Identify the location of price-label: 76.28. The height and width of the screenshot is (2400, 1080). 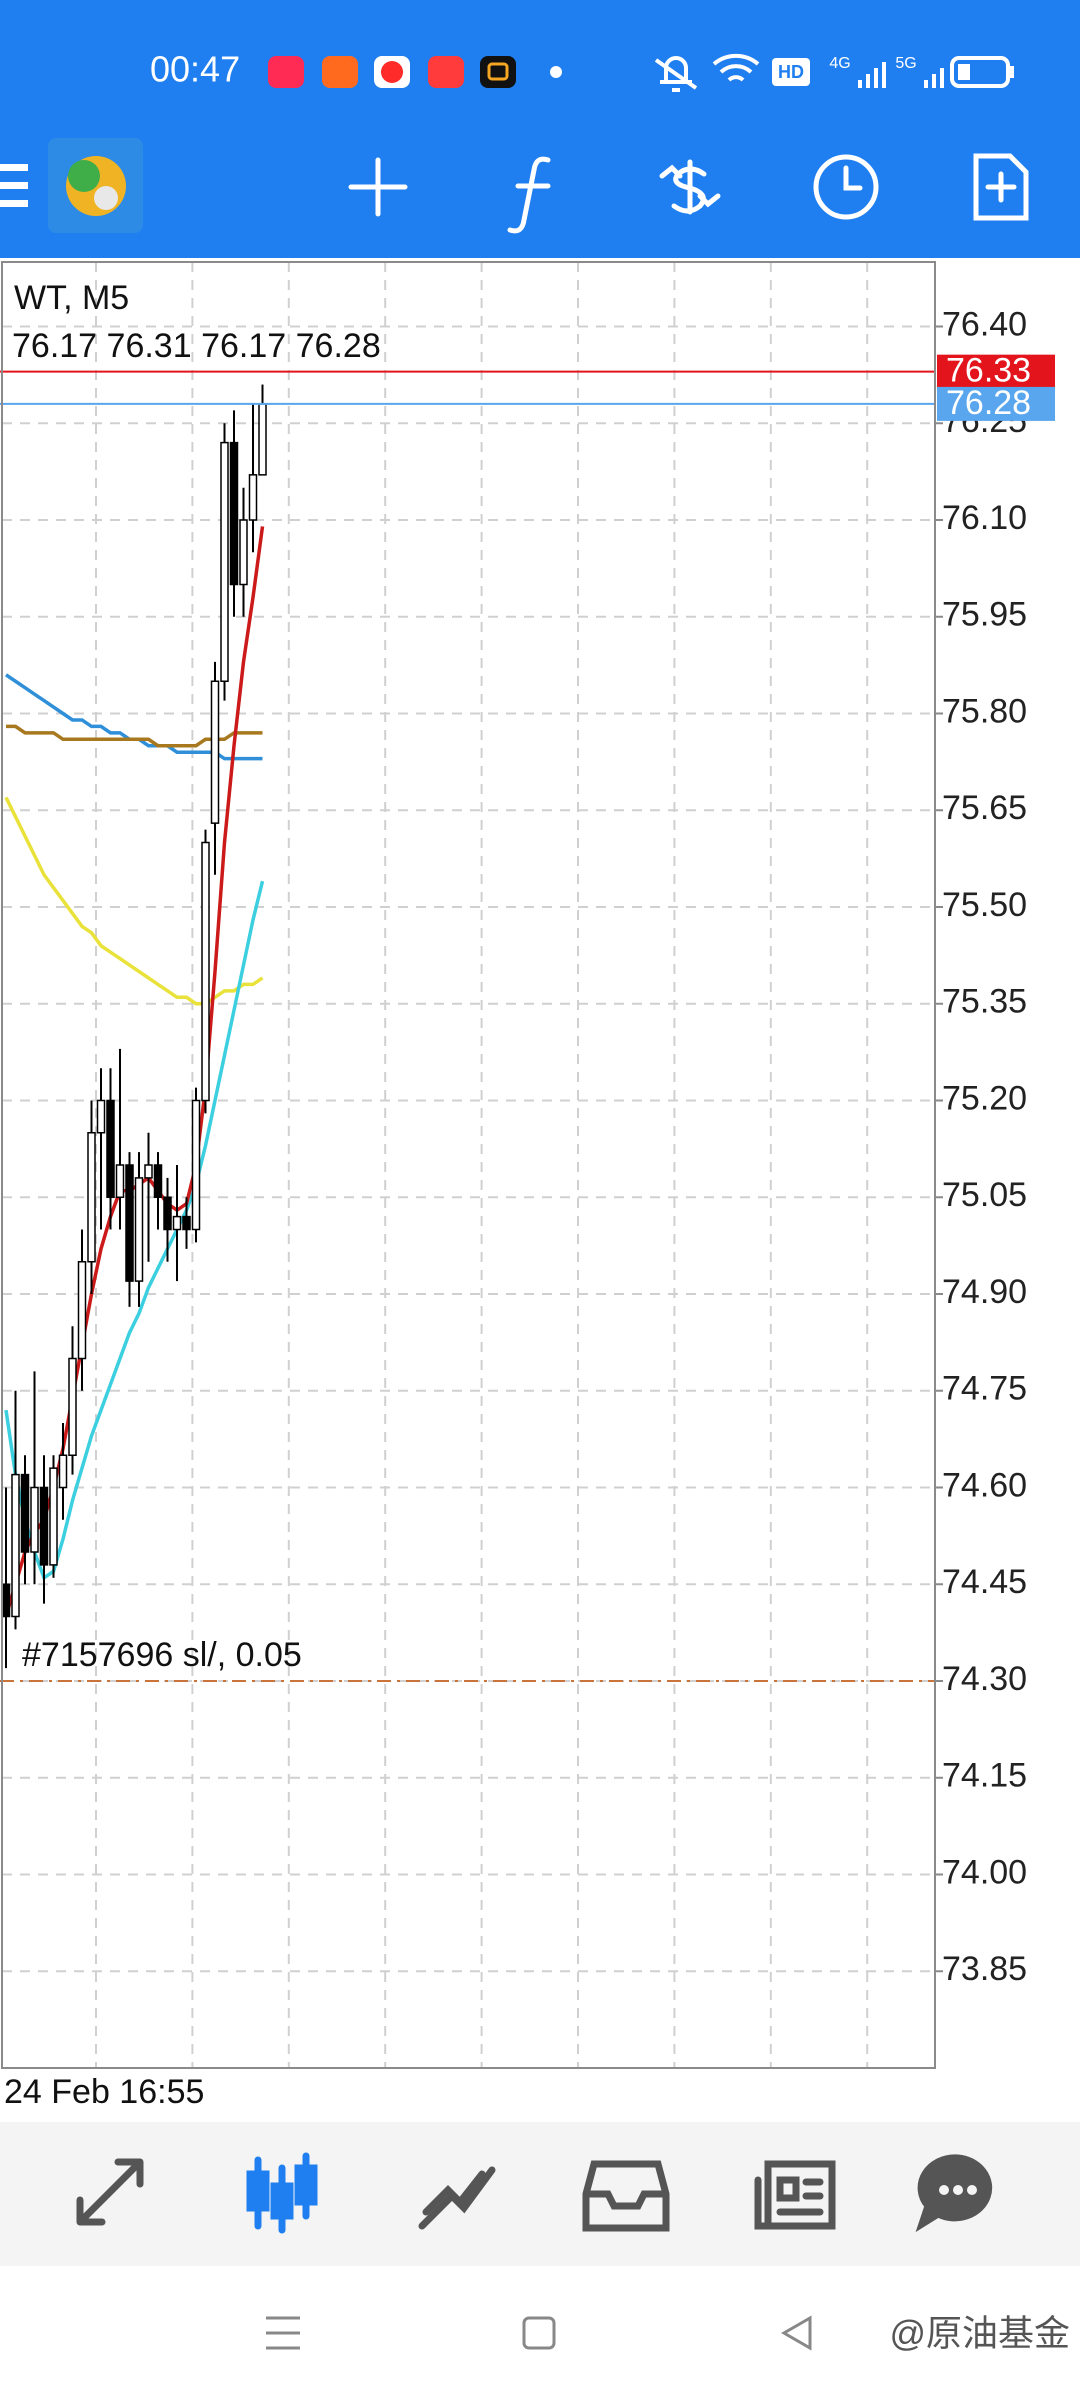
(988, 403).